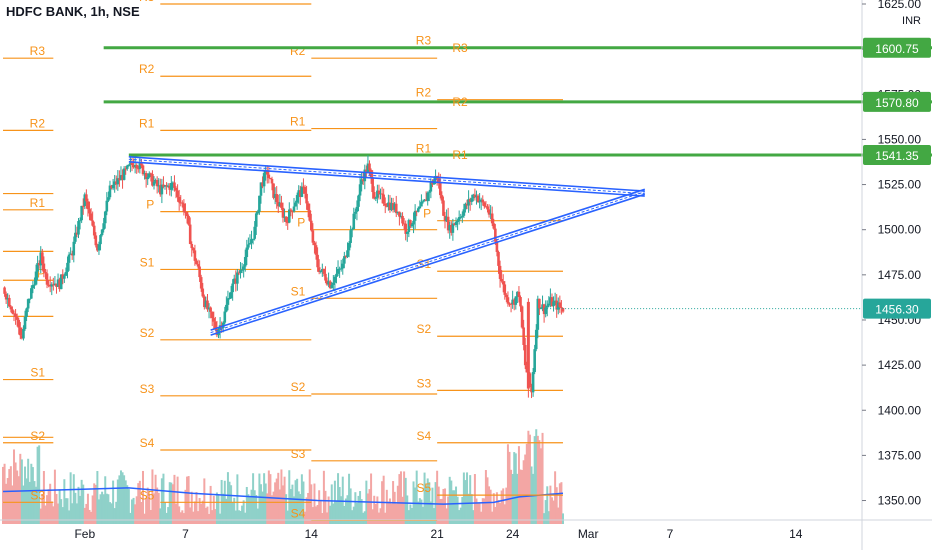 The image size is (932, 555). Describe the element at coordinates (38, 123) in the screenshot. I see `pivot-tag-0-1: R2` at that location.